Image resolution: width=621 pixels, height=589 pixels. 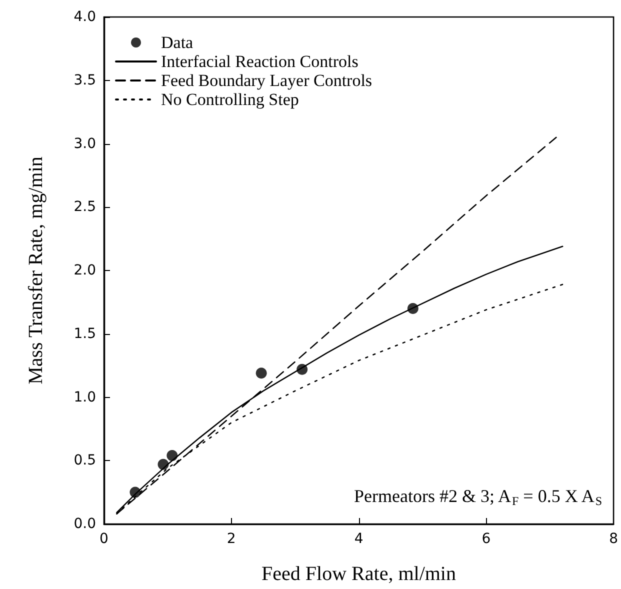 I want to click on y-tick-label: 4.0, so click(x=85, y=17).